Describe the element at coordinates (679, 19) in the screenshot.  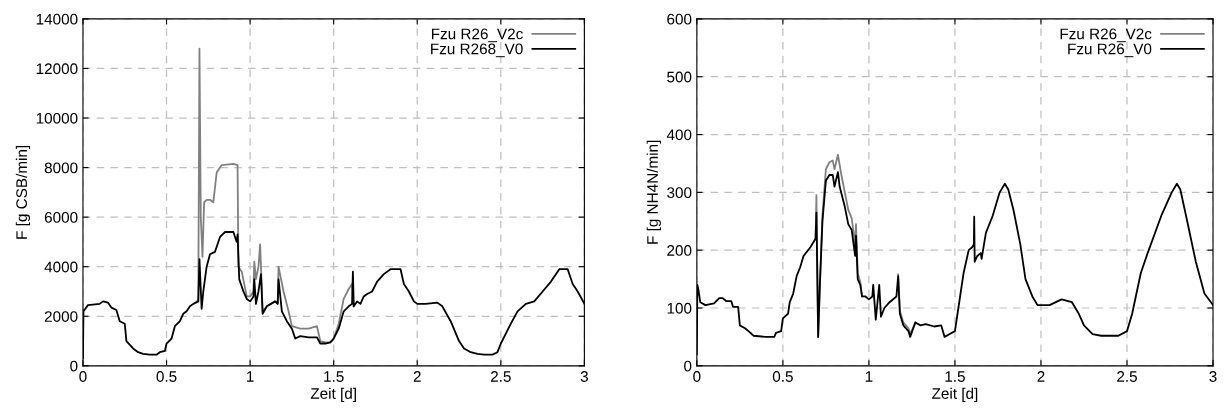
I see `y-tick-label: 600` at that location.